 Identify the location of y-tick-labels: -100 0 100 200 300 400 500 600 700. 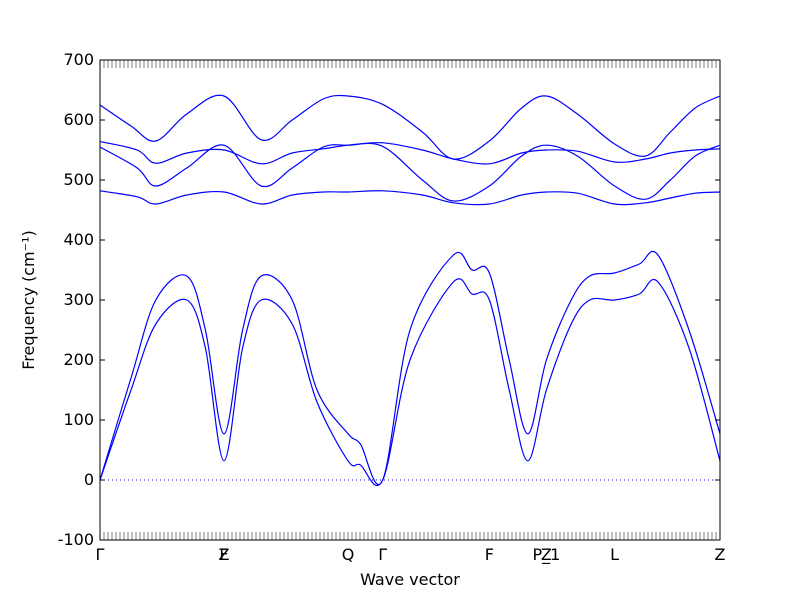
(76, 299).